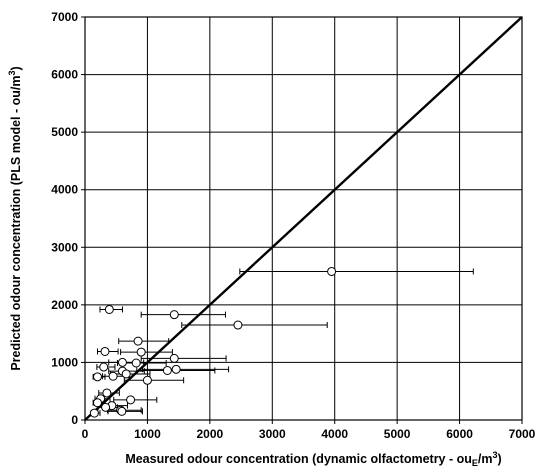  Describe the element at coordinates (334, 434) in the screenshot. I see `x-tick-label: 4000` at that location.